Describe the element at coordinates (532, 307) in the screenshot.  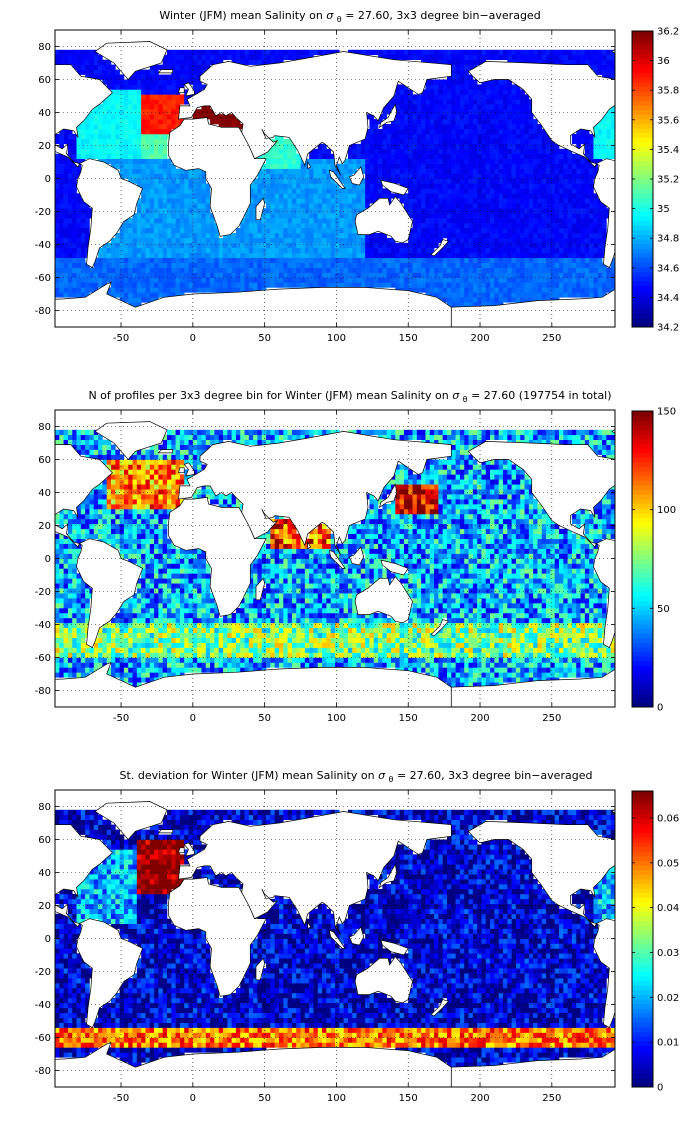
I see `landmass` at that location.